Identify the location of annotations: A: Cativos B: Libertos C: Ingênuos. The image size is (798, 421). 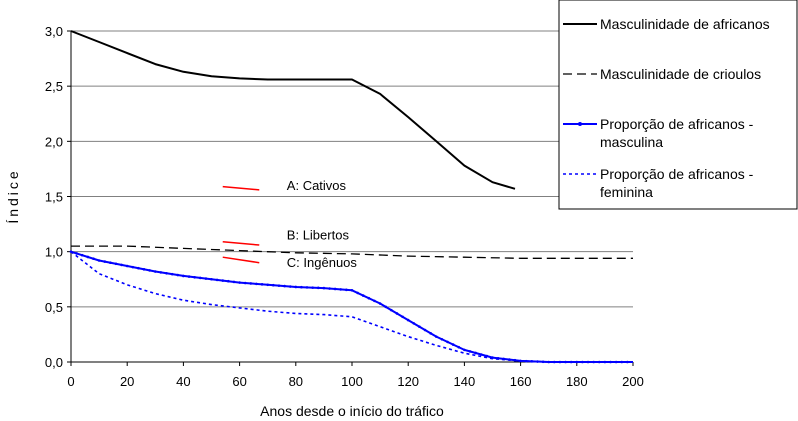
(290, 224).